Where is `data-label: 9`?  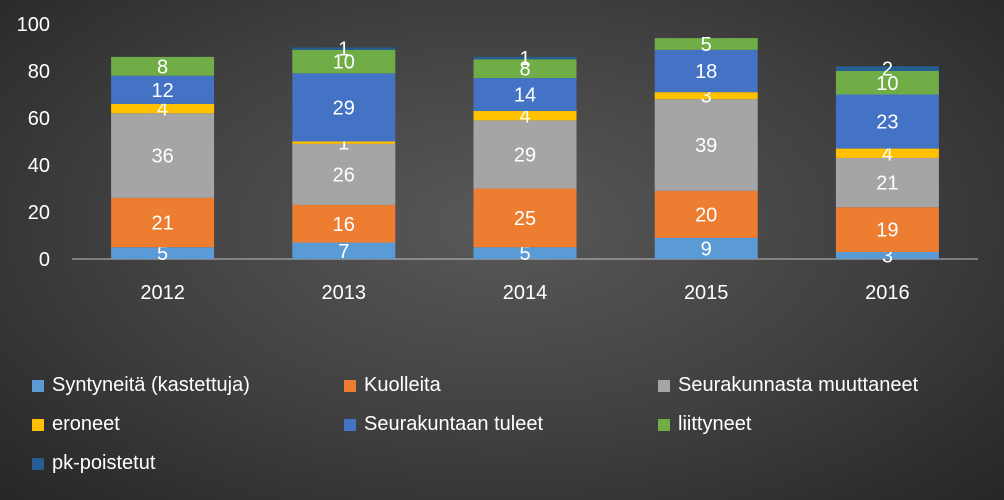 data-label: 9 is located at coordinates (706, 249).